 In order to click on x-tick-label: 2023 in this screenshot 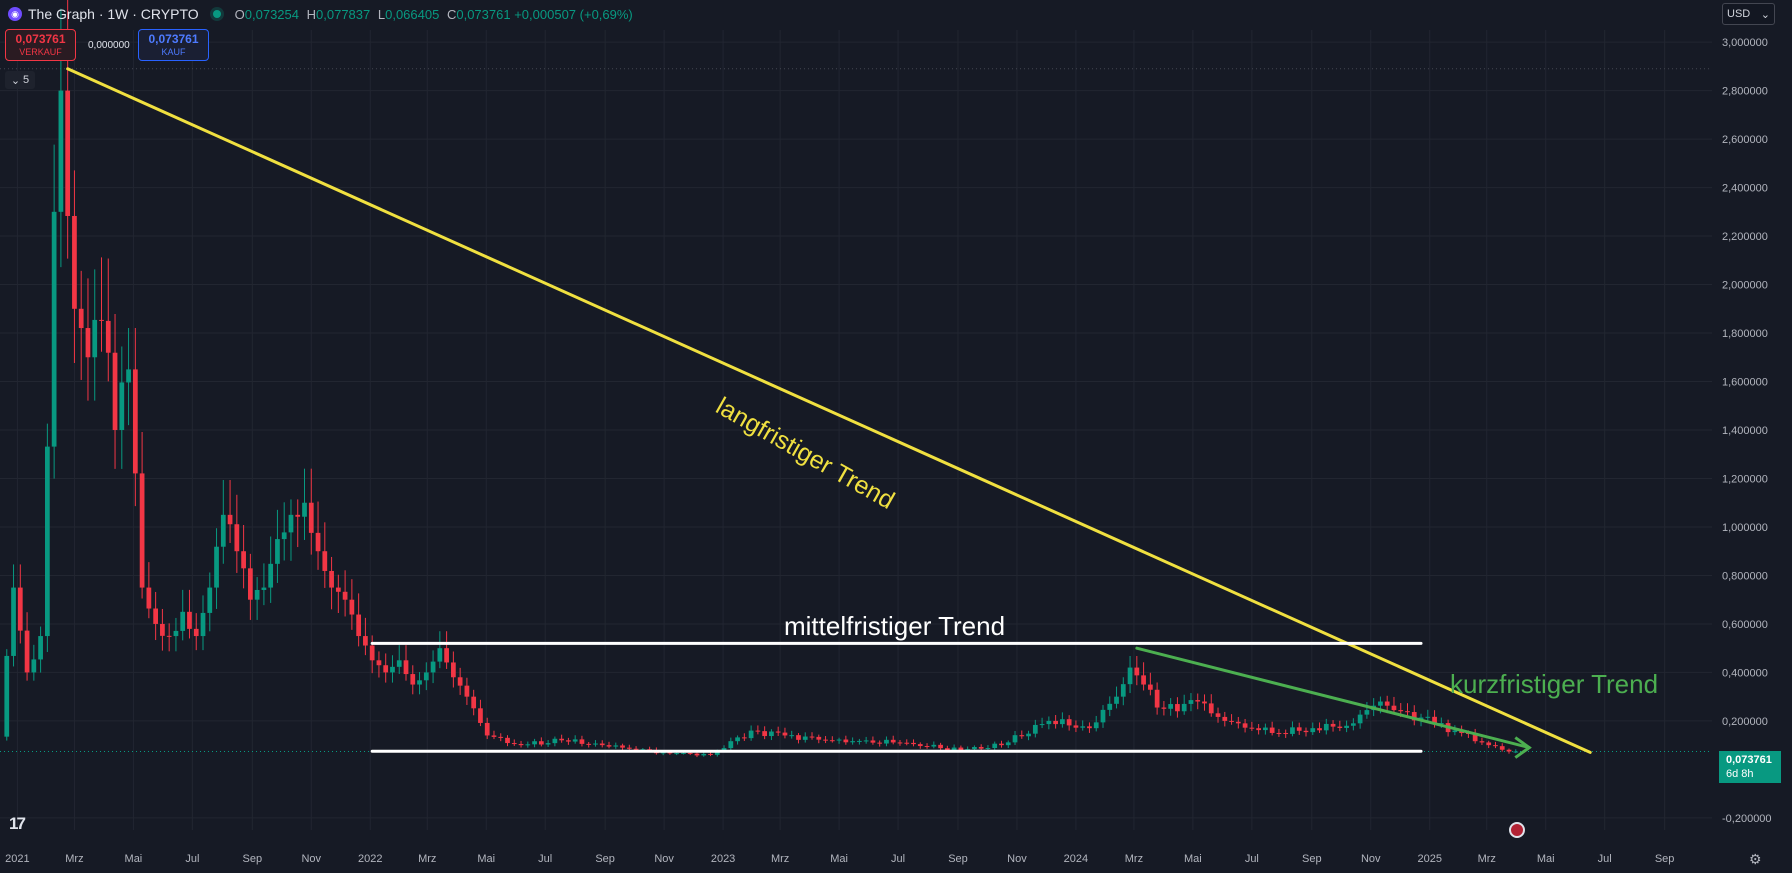, I will do `click(723, 859)`.